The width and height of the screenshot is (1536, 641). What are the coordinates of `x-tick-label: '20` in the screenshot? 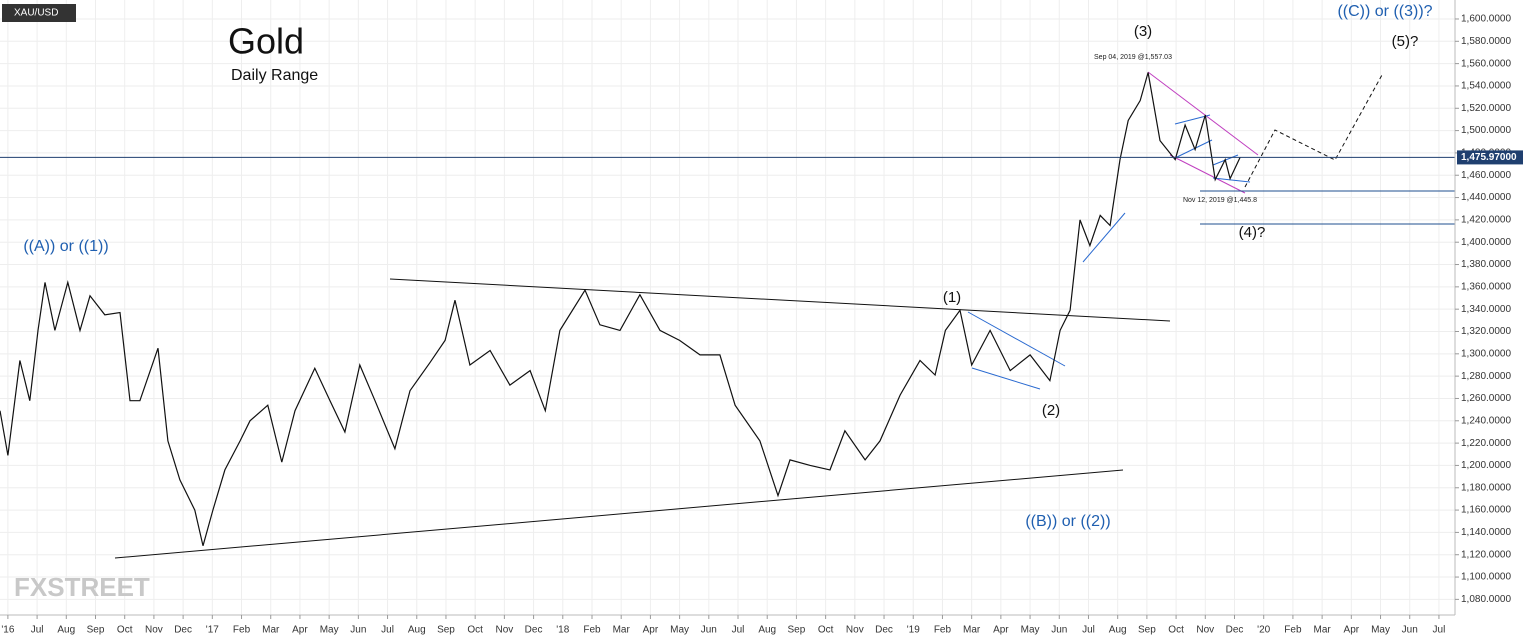 It's located at (1263, 630).